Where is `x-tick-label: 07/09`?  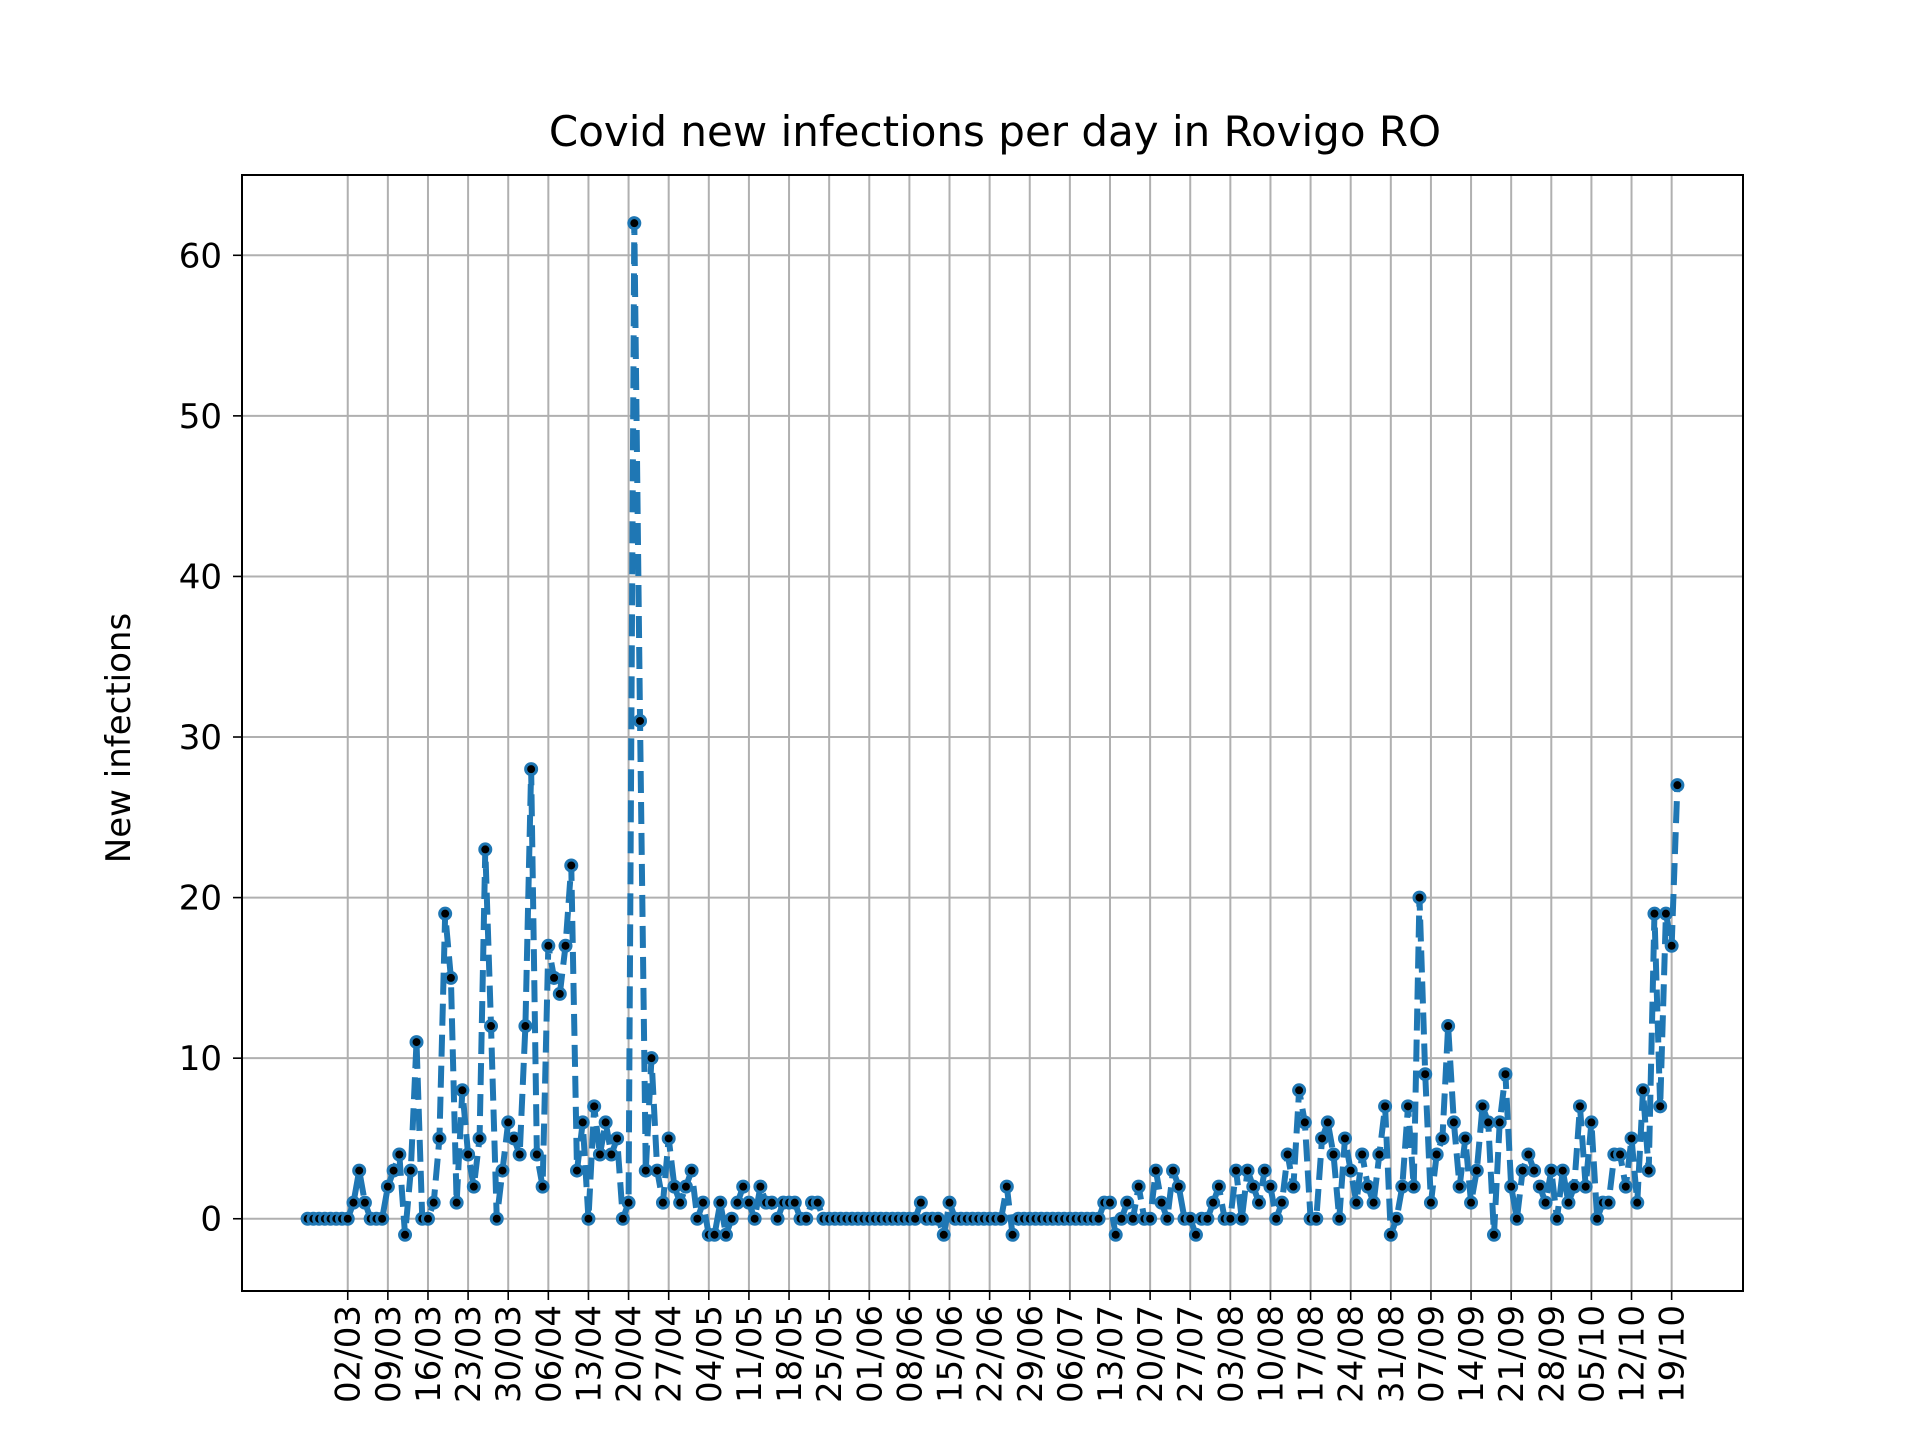 x-tick-label: 07/09 is located at coordinates (1432, 1354).